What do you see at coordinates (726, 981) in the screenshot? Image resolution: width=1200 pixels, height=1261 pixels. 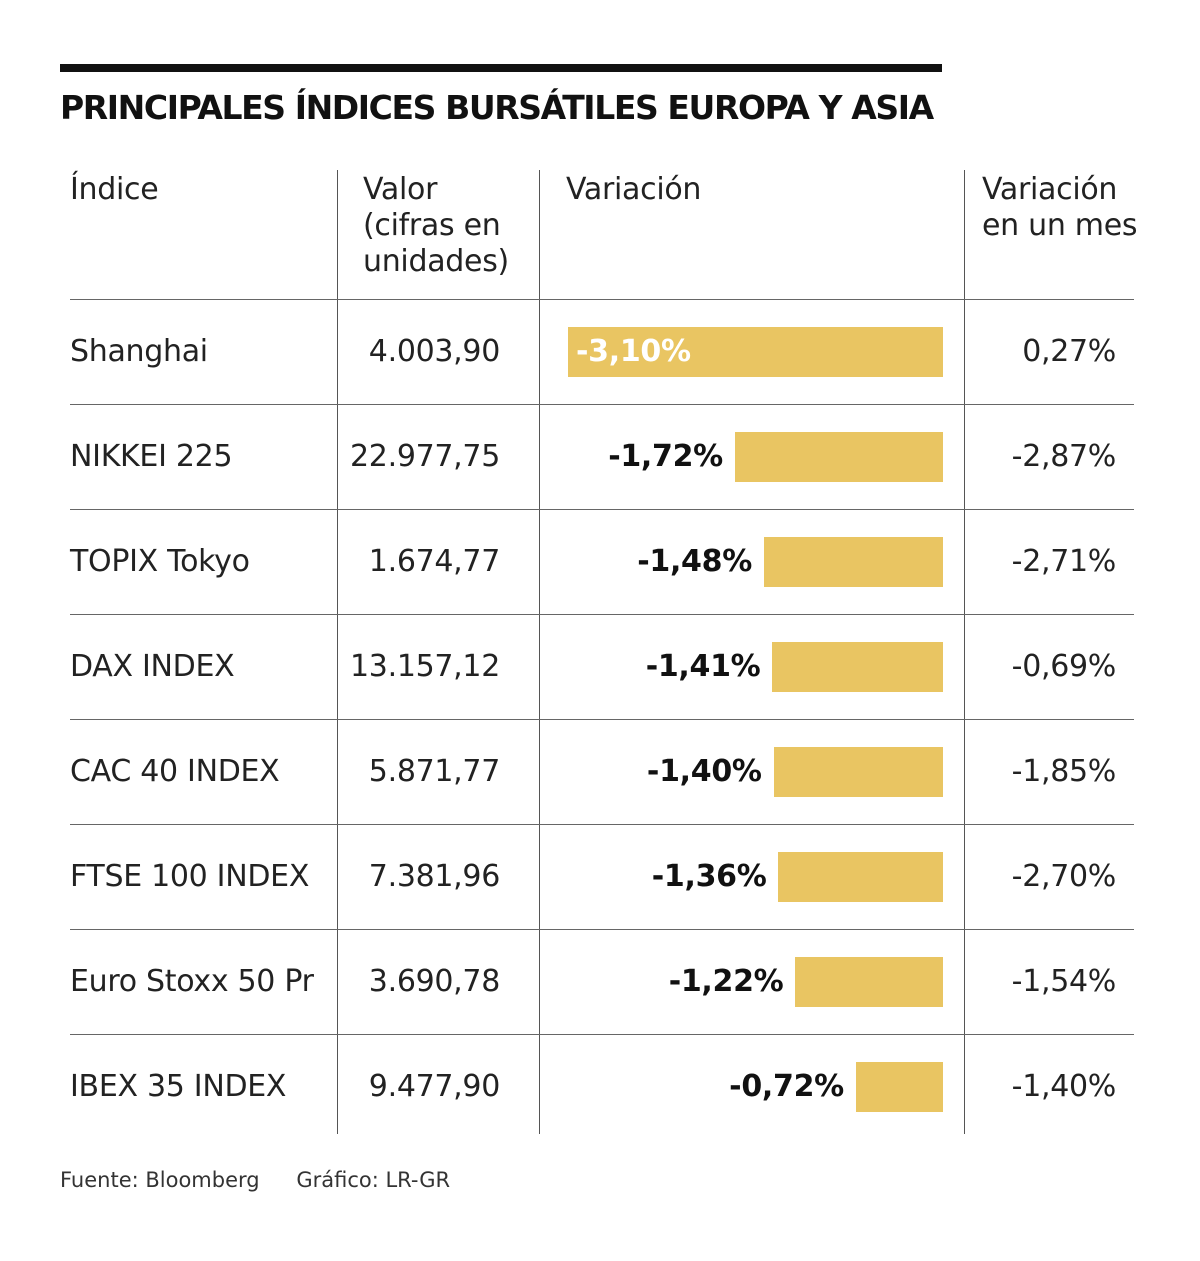 I see `variation-label: -1,22%` at bounding box center [726, 981].